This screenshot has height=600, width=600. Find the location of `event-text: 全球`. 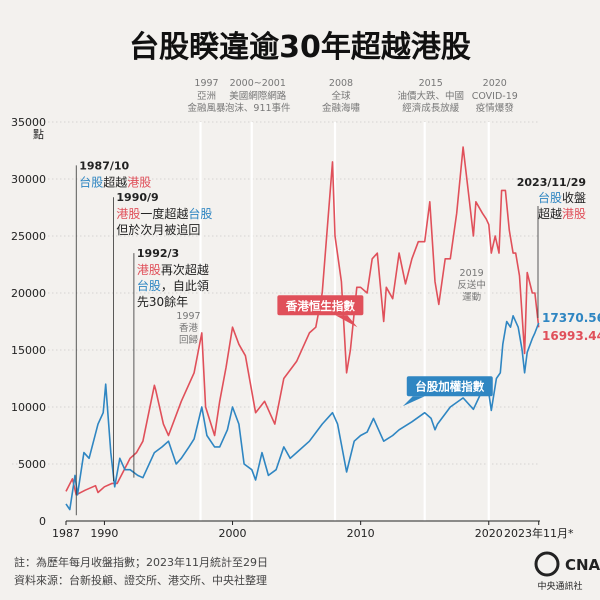

event-text: 全球 is located at coordinates (342, 96).